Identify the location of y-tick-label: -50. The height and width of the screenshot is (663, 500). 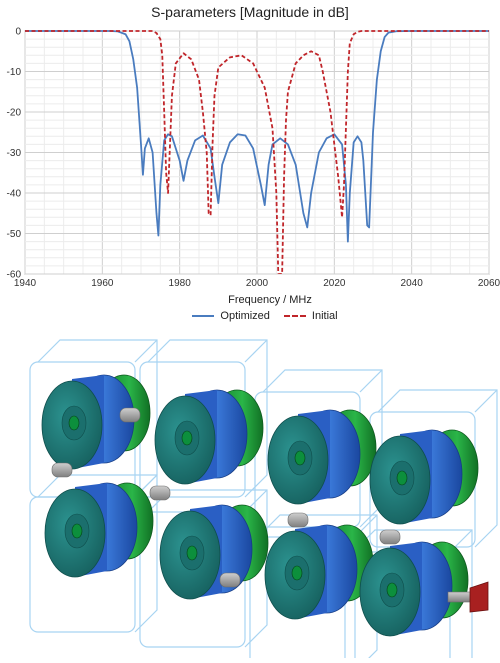
(14, 234).